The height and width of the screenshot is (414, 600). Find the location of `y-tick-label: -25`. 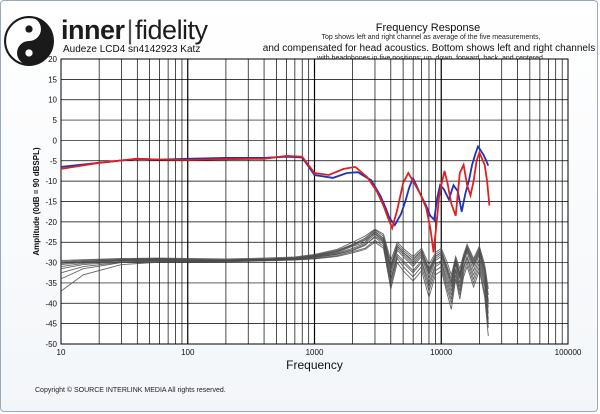

y-tick-label: -25 is located at coordinates (51, 242).